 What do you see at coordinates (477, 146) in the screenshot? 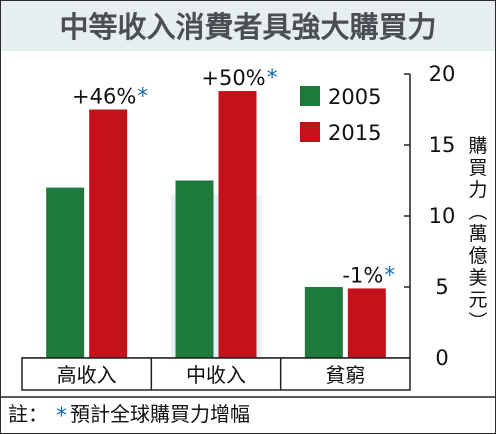
I see `y-axis-label-char: 購` at bounding box center [477, 146].